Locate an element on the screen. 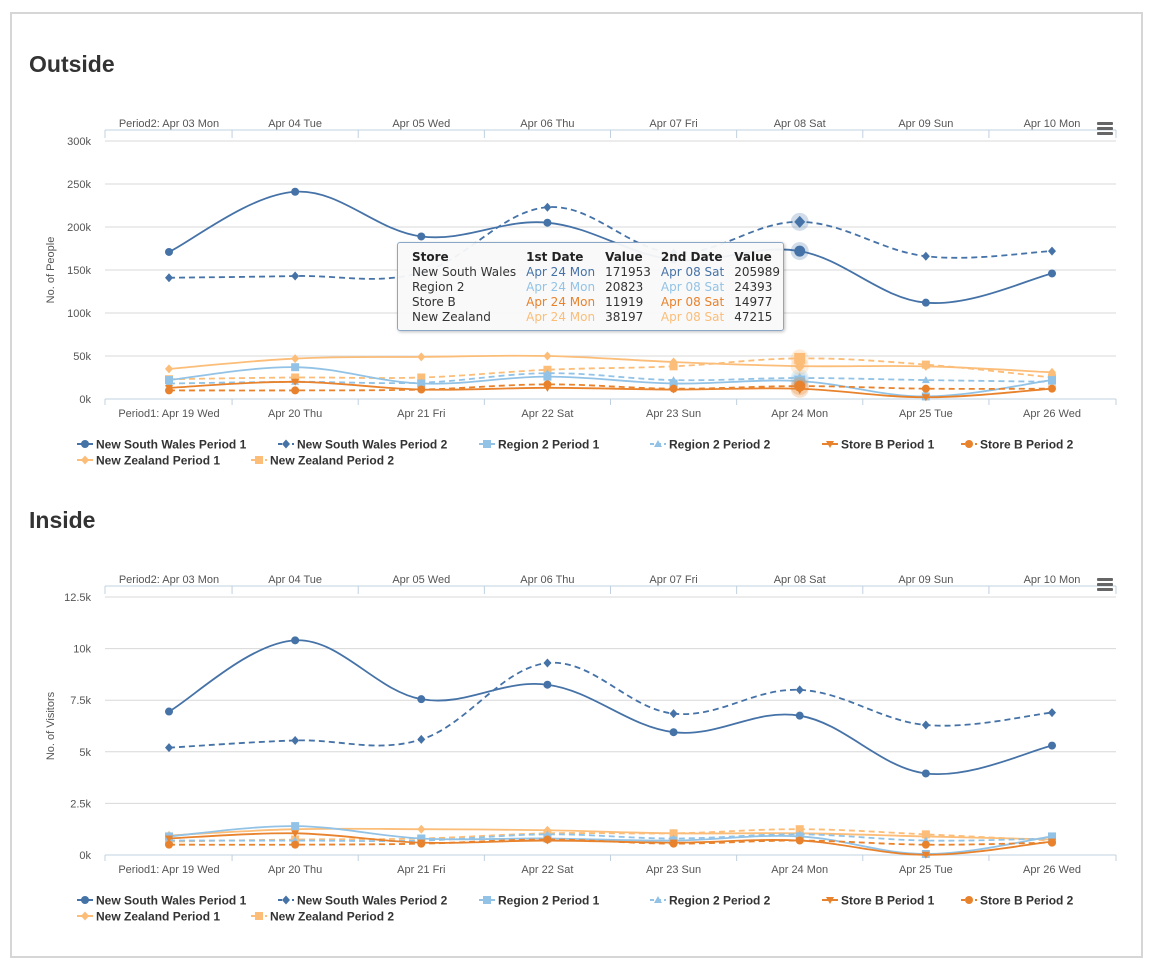 The height and width of the screenshot is (972, 1155). tooltip-cell-date1: Apr 24 Mon is located at coordinates (561, 271).